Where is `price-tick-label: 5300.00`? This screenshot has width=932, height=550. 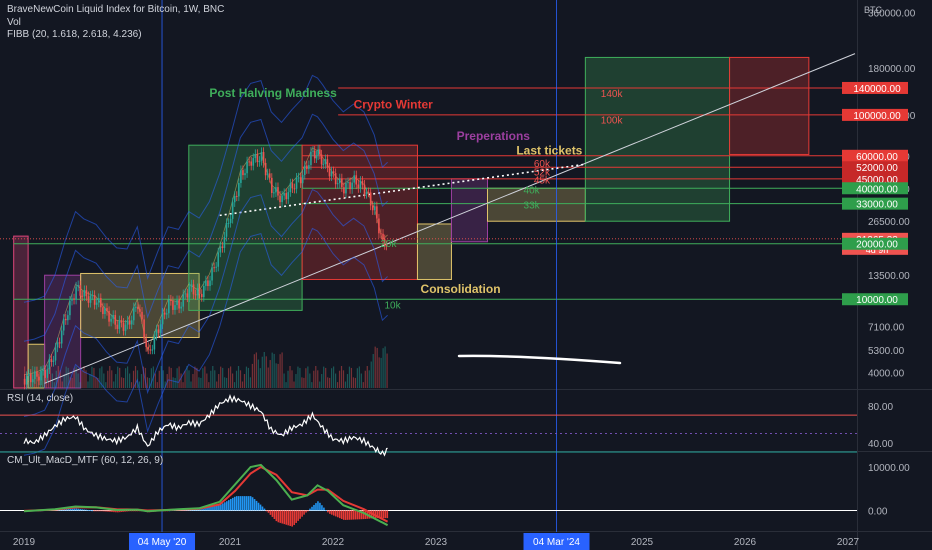
price-tick-label: 5300.00 is located at coordinates (886, 351).